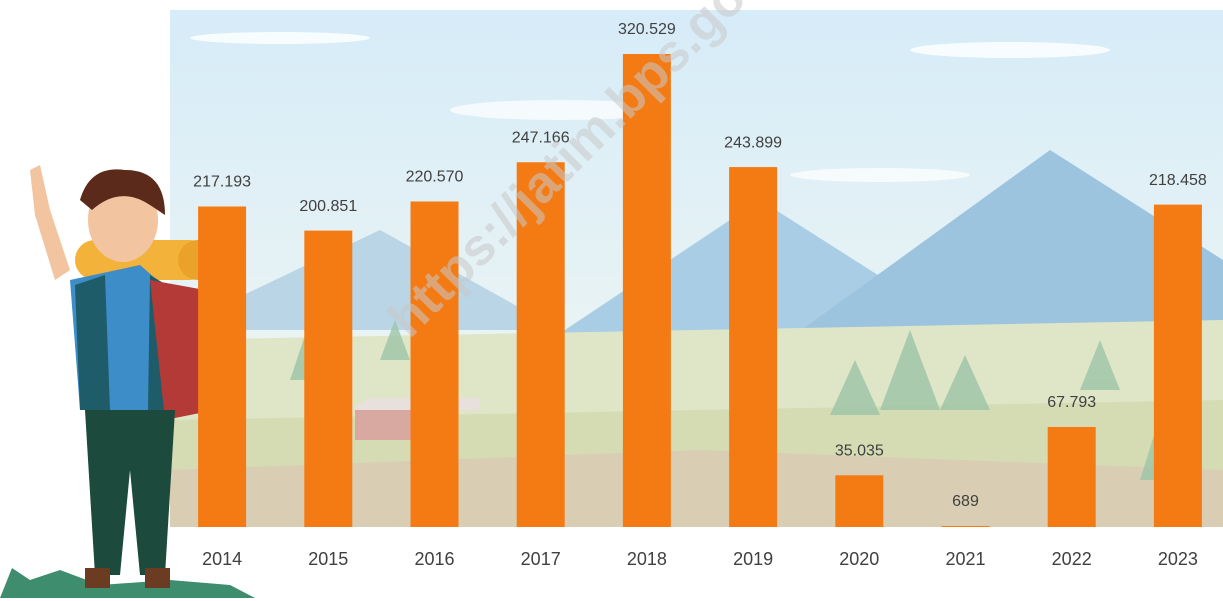 The height and width of the screenshot is (601, 1223). Describe the element at coordinates (434, 559) in the screenshot. I see `x-tick-label: 2016` at that location.